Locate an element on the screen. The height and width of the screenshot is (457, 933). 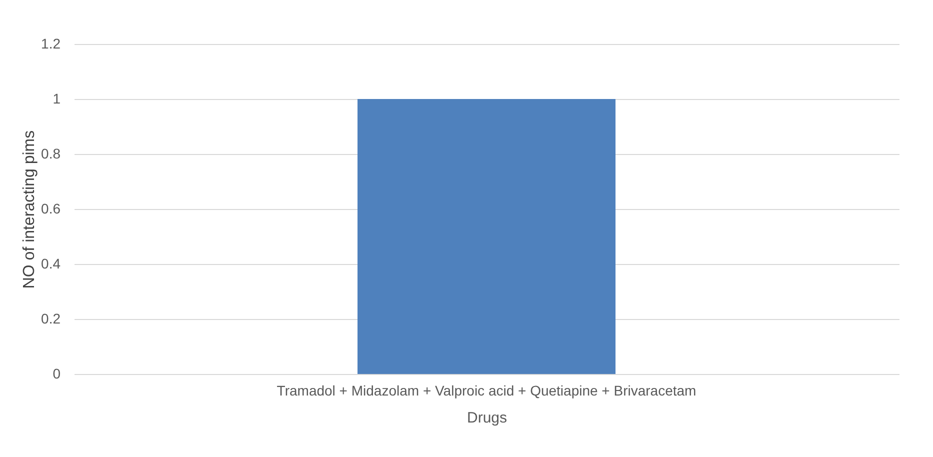
y-tick-label: 0.2 is located at coordinates (51, 318).